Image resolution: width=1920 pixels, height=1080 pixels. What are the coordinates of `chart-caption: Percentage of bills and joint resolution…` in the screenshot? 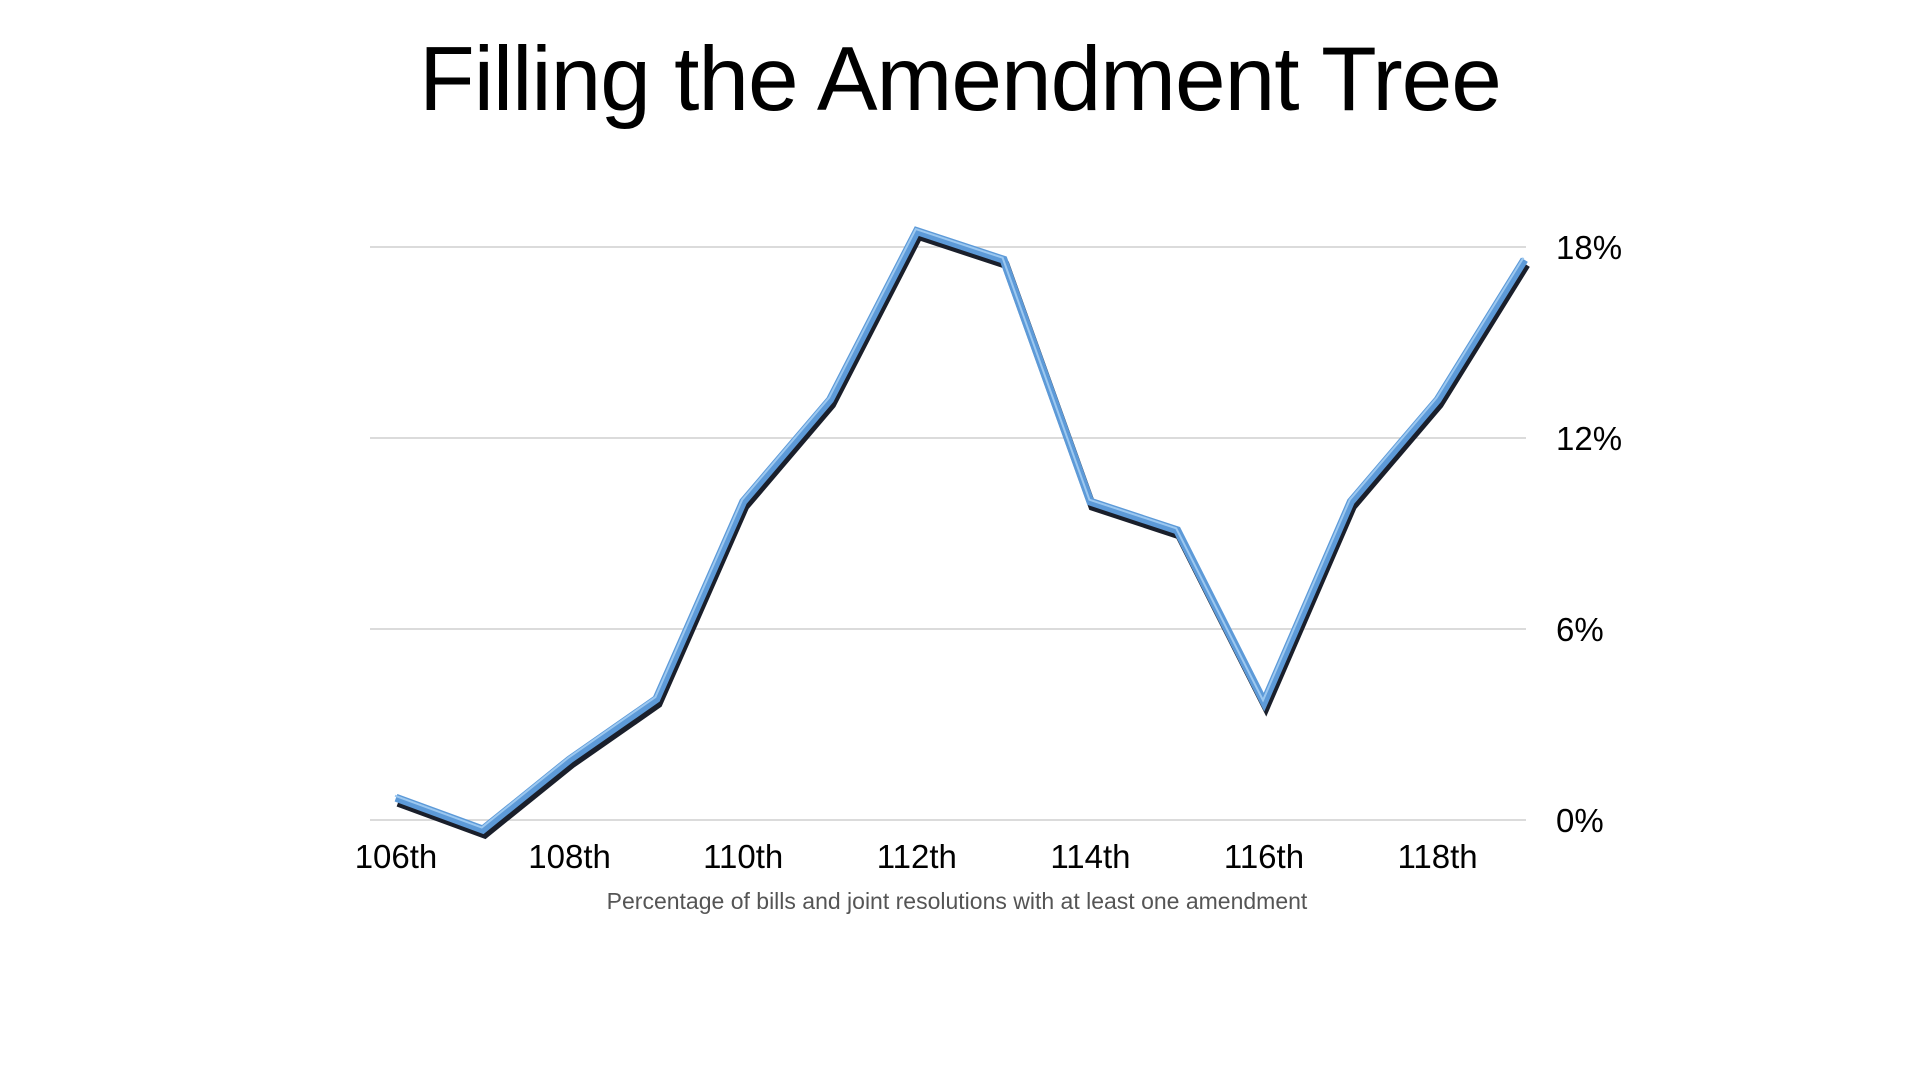 It's located at (957, 901).